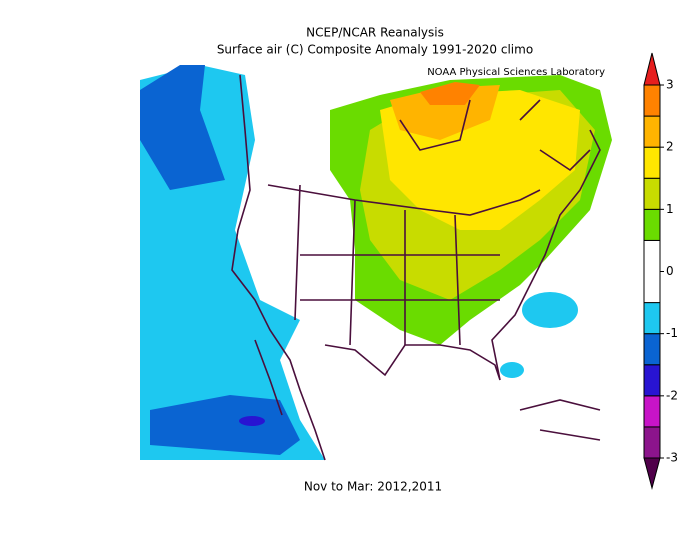 This screenshot has height=546, width=700. Describe the element at coordinates (375, 33) in the screenshot. I see `title: NCEP/NCAR Reanalysis` at that location.